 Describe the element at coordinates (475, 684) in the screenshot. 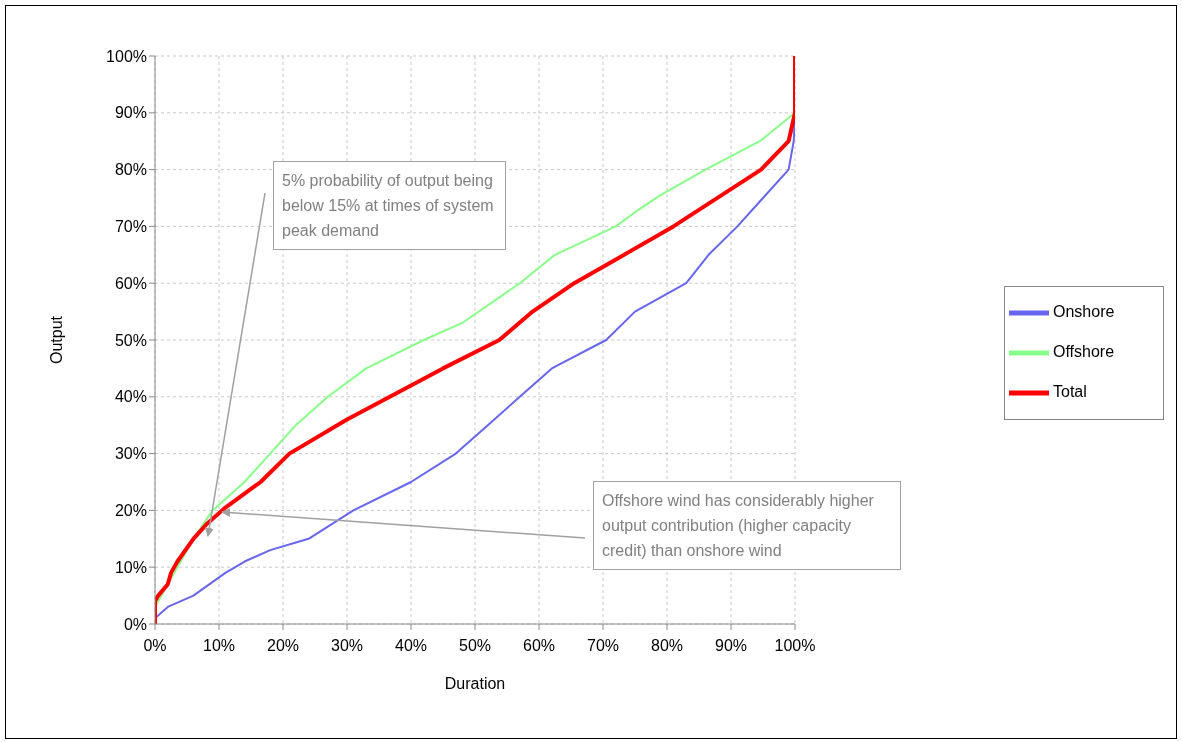

I see `x-axis-title: Duration` at that location.